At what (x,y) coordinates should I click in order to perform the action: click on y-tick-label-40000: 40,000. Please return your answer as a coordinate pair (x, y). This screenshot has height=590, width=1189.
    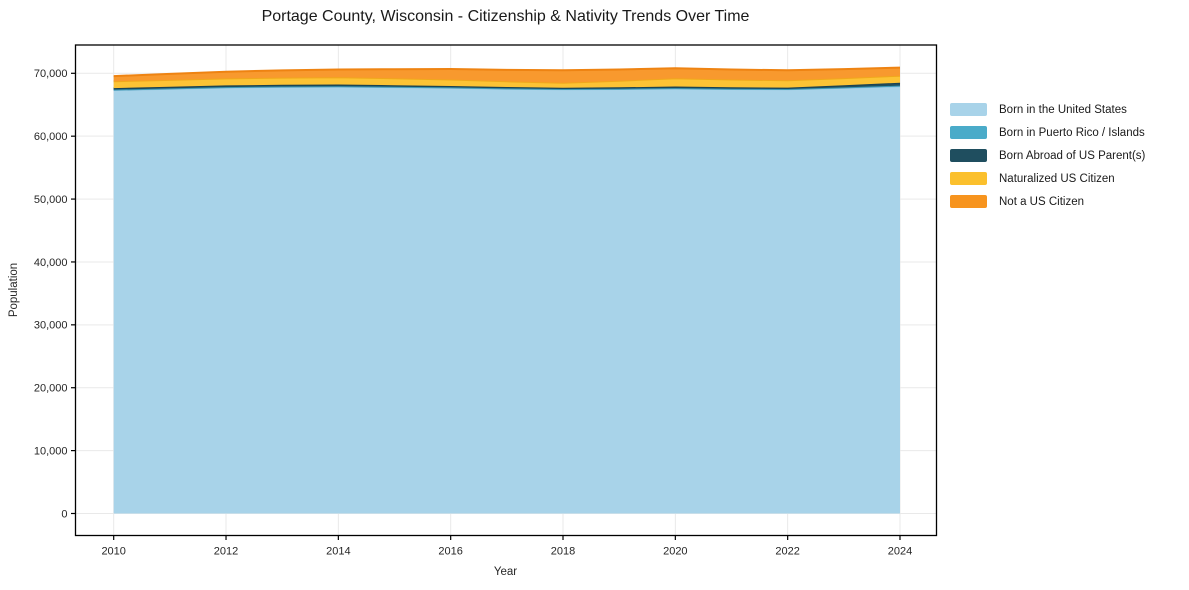
    Looking at the image, I should click on (51, 263).